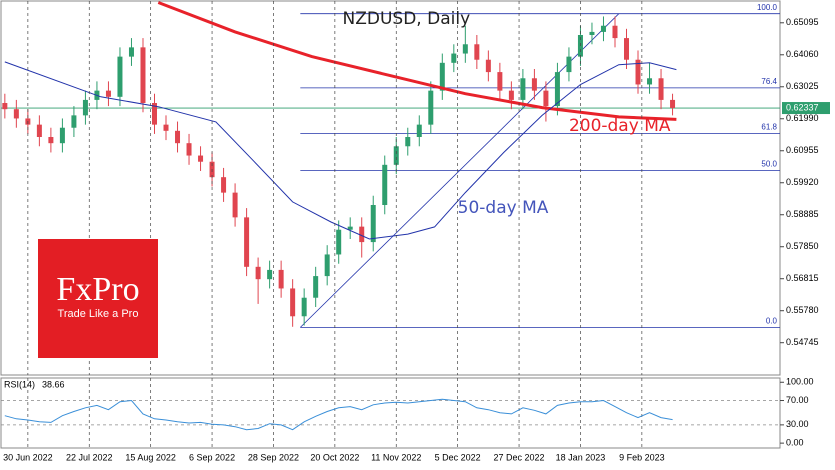  Describe the element at coordinates (797, 424) in the screenshot. I see `rsi-tick-label: 30.00` at that location.